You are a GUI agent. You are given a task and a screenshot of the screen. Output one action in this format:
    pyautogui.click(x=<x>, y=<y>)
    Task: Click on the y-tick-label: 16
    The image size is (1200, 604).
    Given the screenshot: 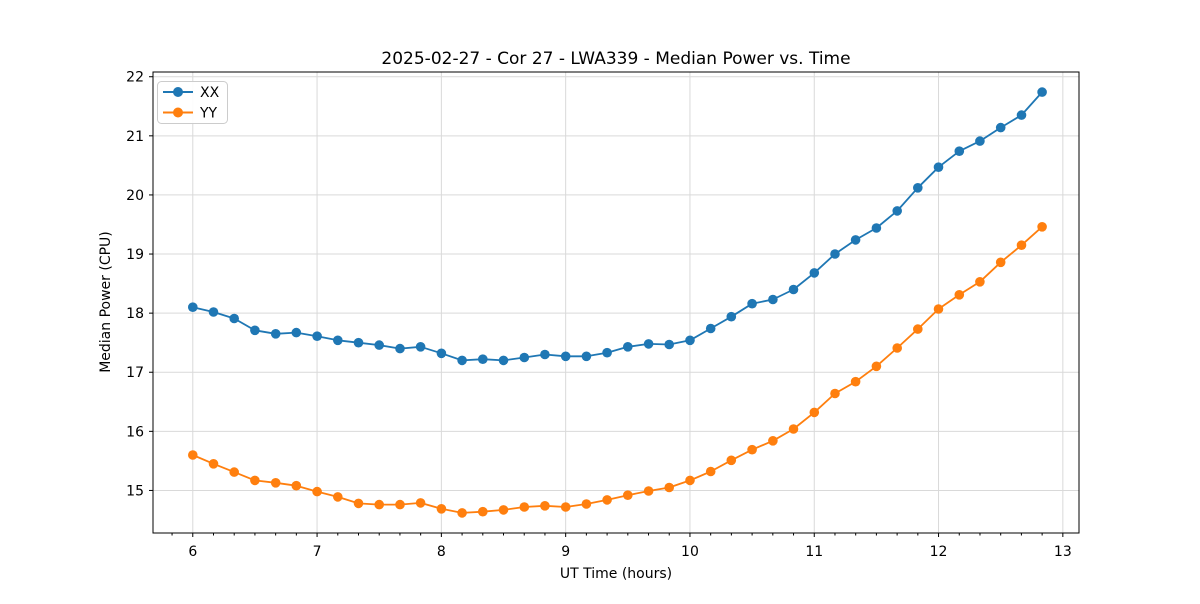 What is the action you would take?
    pyautogui.click(x=135, y=432)
    